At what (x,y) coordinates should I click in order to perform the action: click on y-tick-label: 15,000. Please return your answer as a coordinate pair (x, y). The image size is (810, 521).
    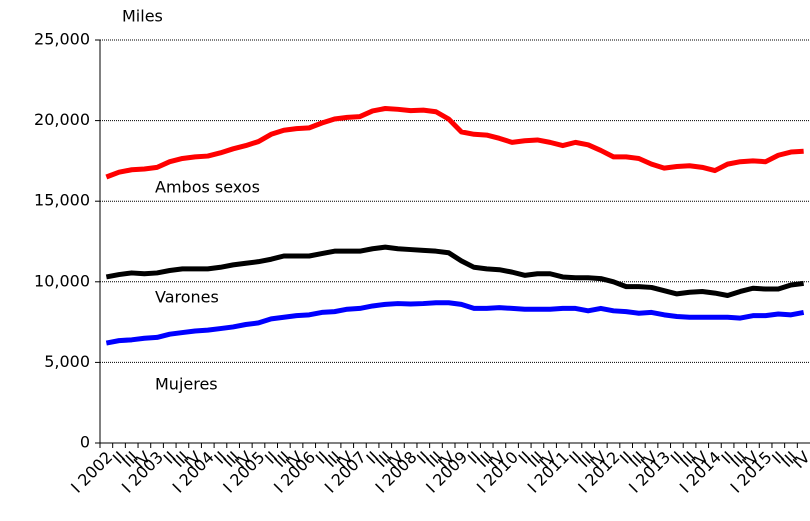
    Looking at the image, I should click on (62, 200).